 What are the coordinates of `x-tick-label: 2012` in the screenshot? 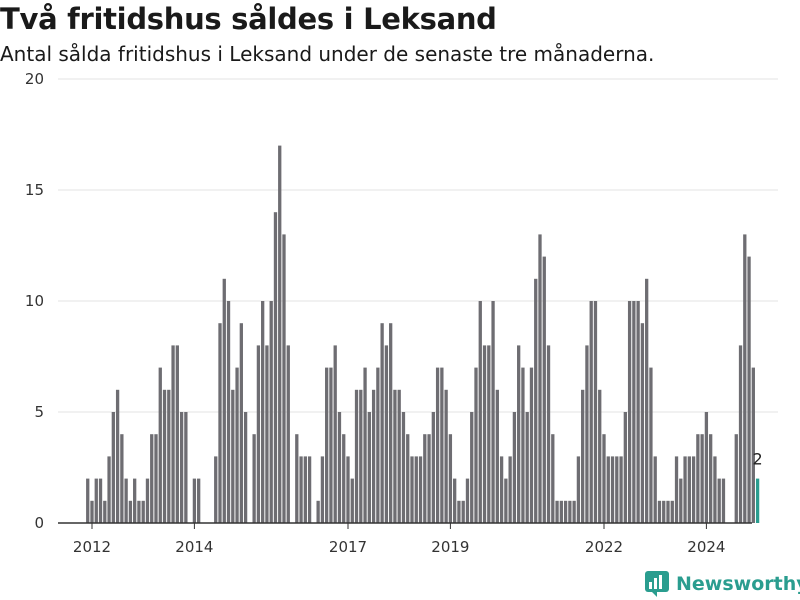 It's located at (92, 547).